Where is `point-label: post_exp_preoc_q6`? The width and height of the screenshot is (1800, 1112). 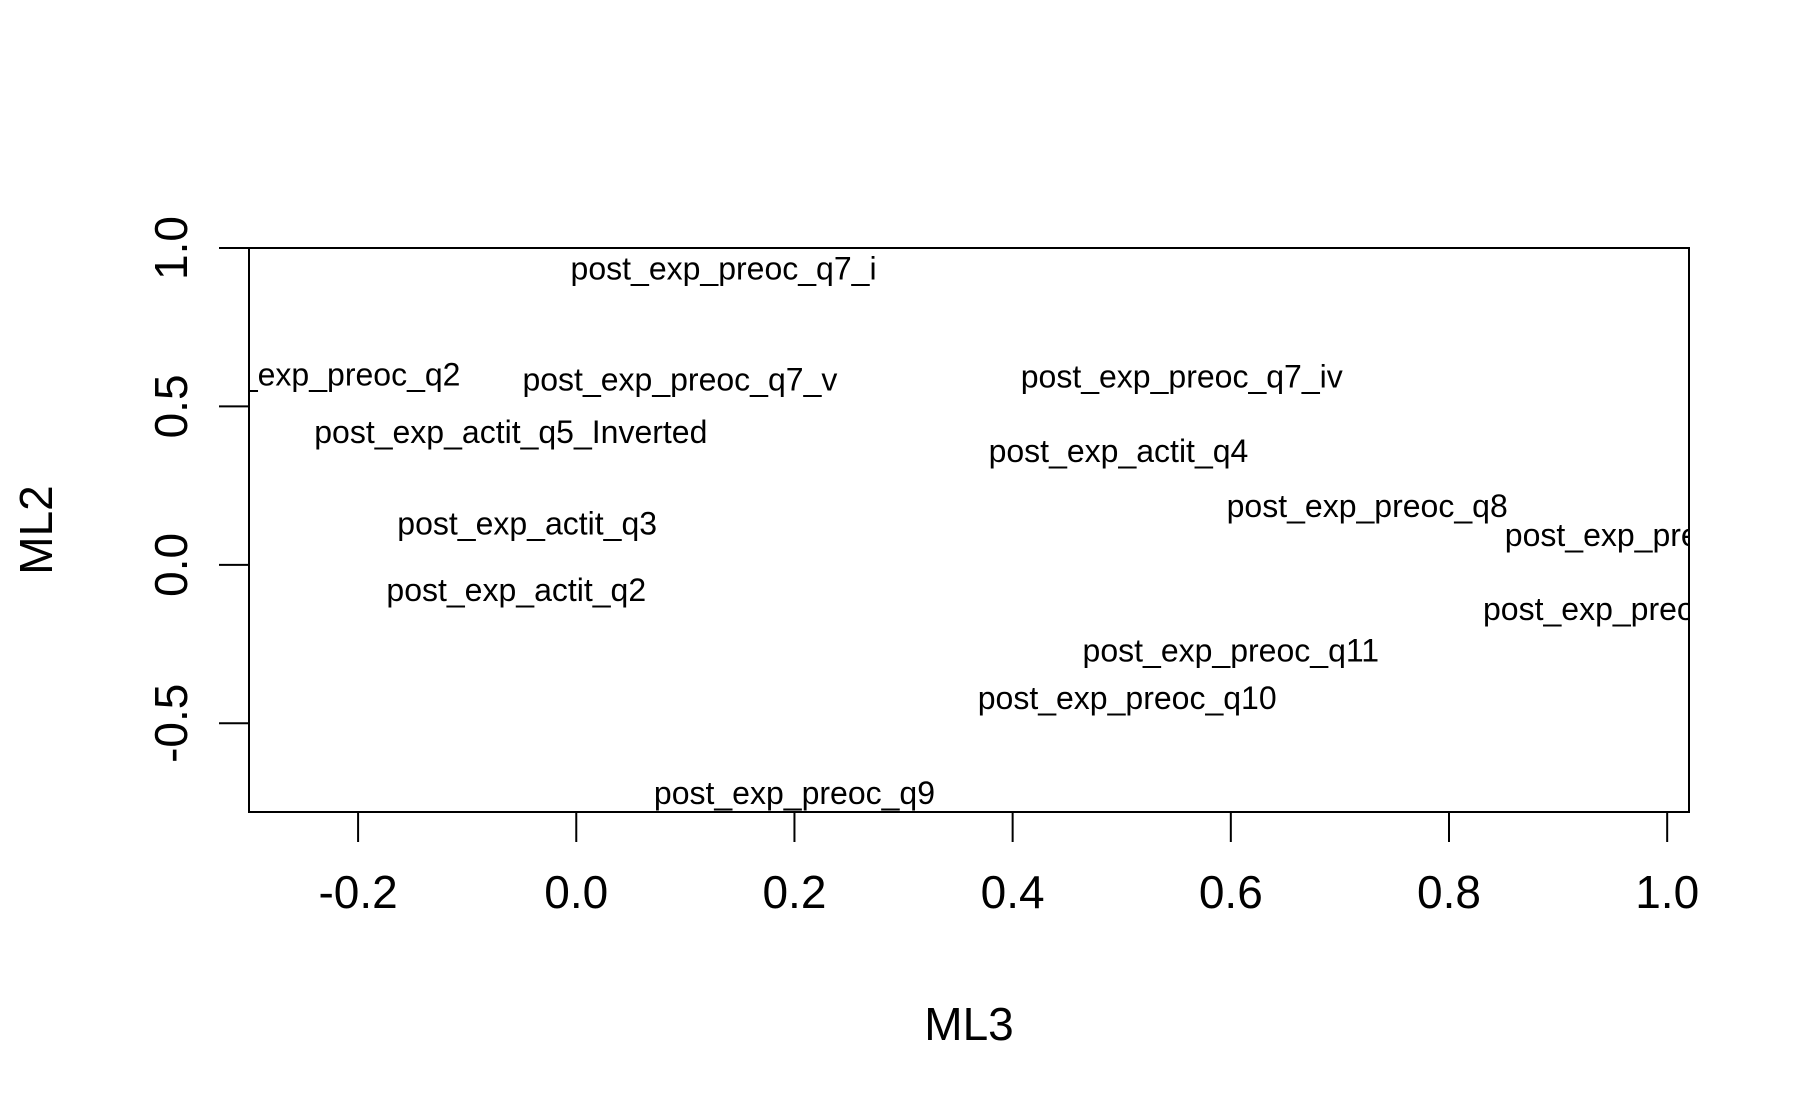
point-label: post_exp_preoc_q6 is located at coordinates (1645, 535).